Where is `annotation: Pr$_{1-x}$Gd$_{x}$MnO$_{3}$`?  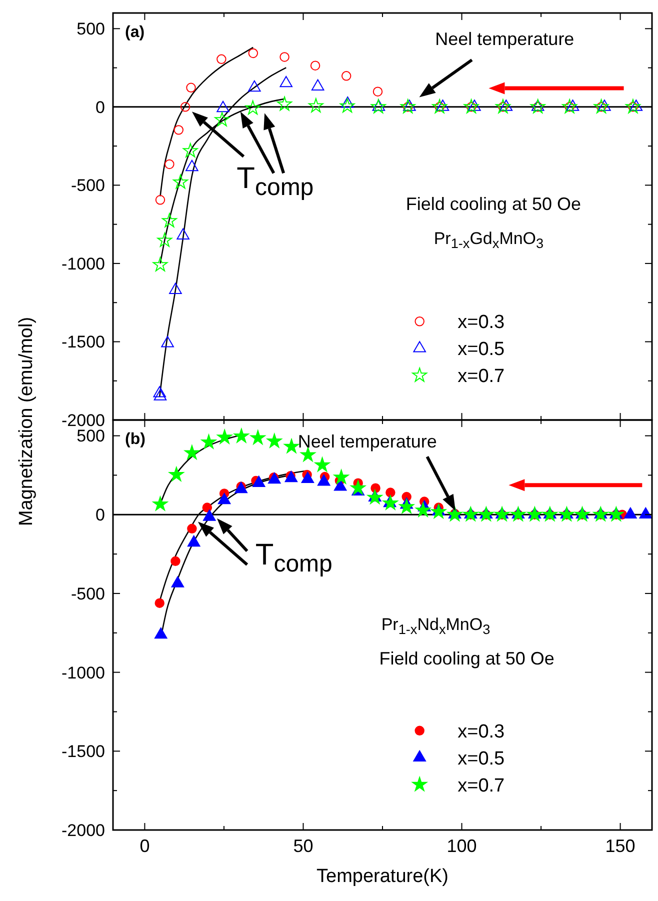
annotation: Pr$_{1-x}$Gd$_{x}$MnO$_{3}$ is located at coordinates (489, 240).